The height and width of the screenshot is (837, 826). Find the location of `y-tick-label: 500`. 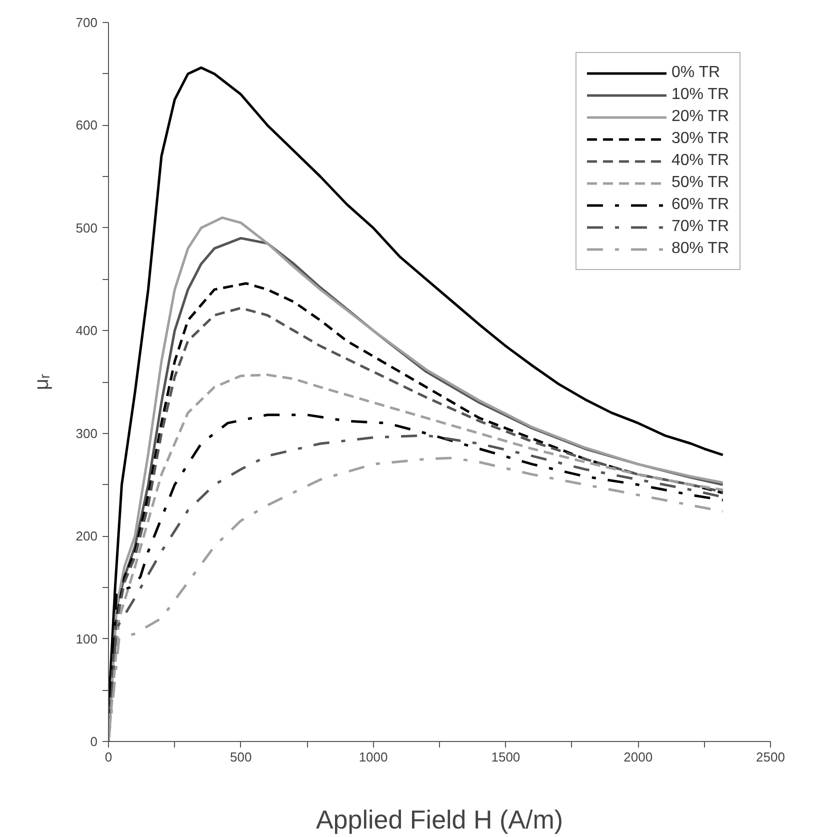

y-tick-label: 500 is located at coordinates (87, 228).